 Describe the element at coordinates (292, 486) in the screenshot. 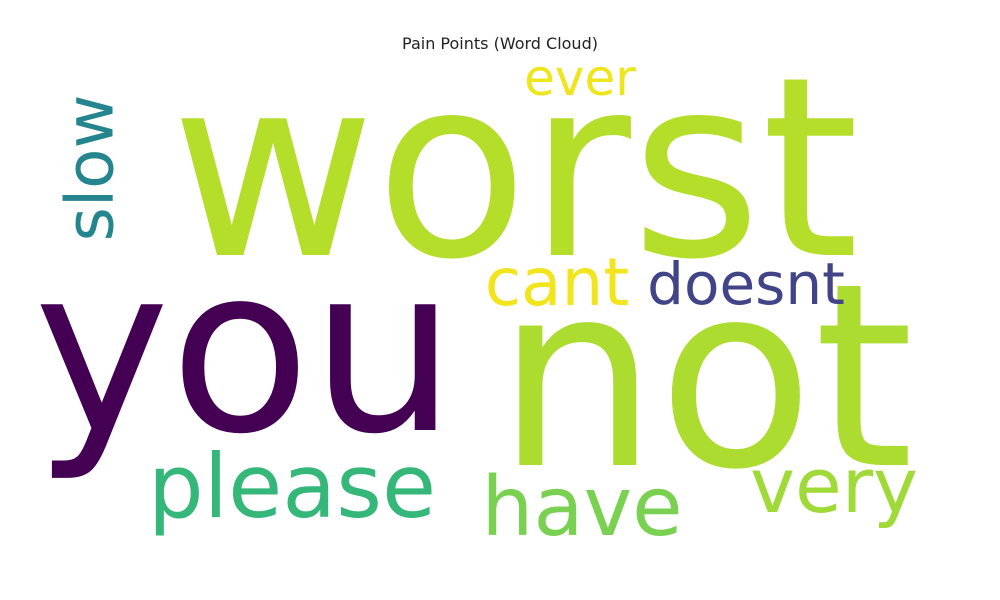

I see `word-please: please` at that location.